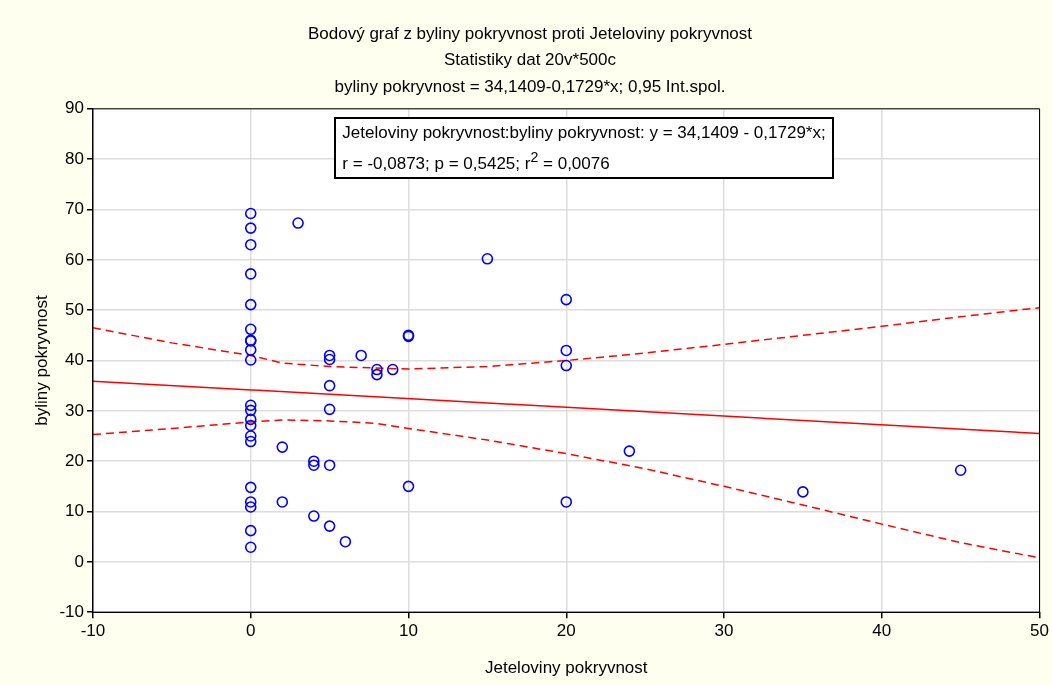  I want to click on y-axis-title: byliny pokryvnost, so click(41, 360).